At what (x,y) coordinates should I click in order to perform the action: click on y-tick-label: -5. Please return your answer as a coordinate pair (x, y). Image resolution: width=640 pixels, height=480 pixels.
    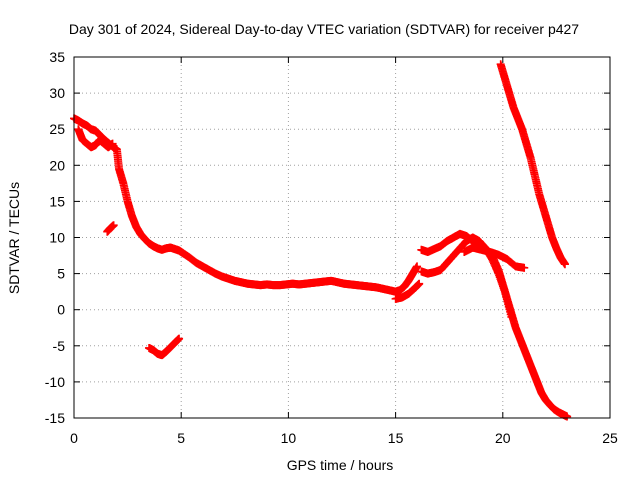
    Looking at the image, I should click on (59, 346).